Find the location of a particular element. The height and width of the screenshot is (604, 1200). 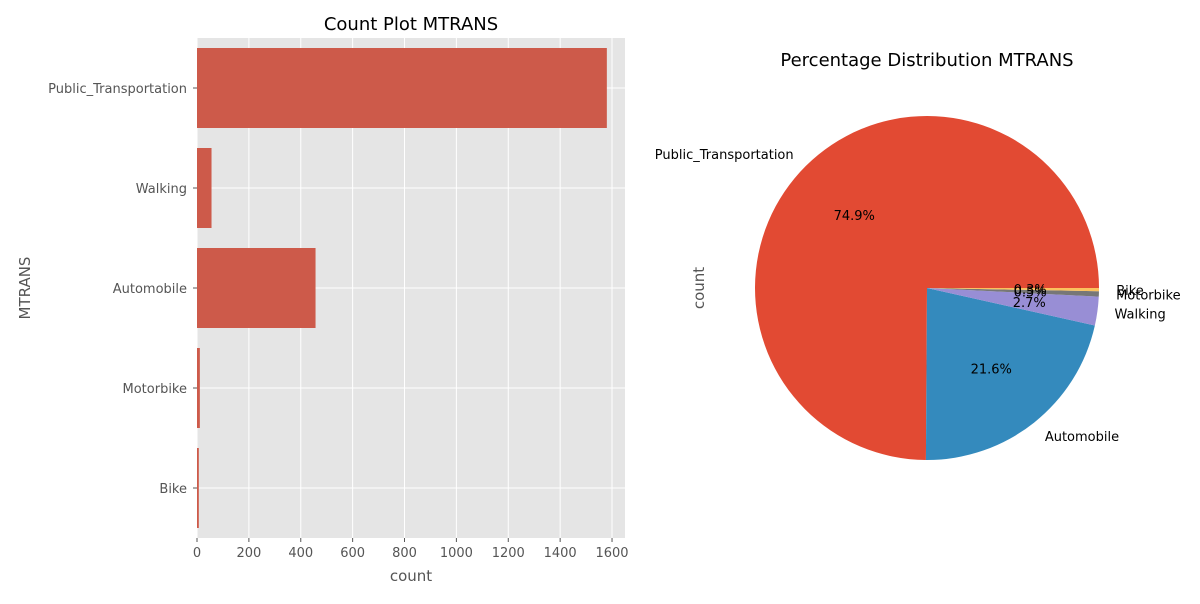

pie-chart-y-axis-label: count is located at coordinates (699, 288).